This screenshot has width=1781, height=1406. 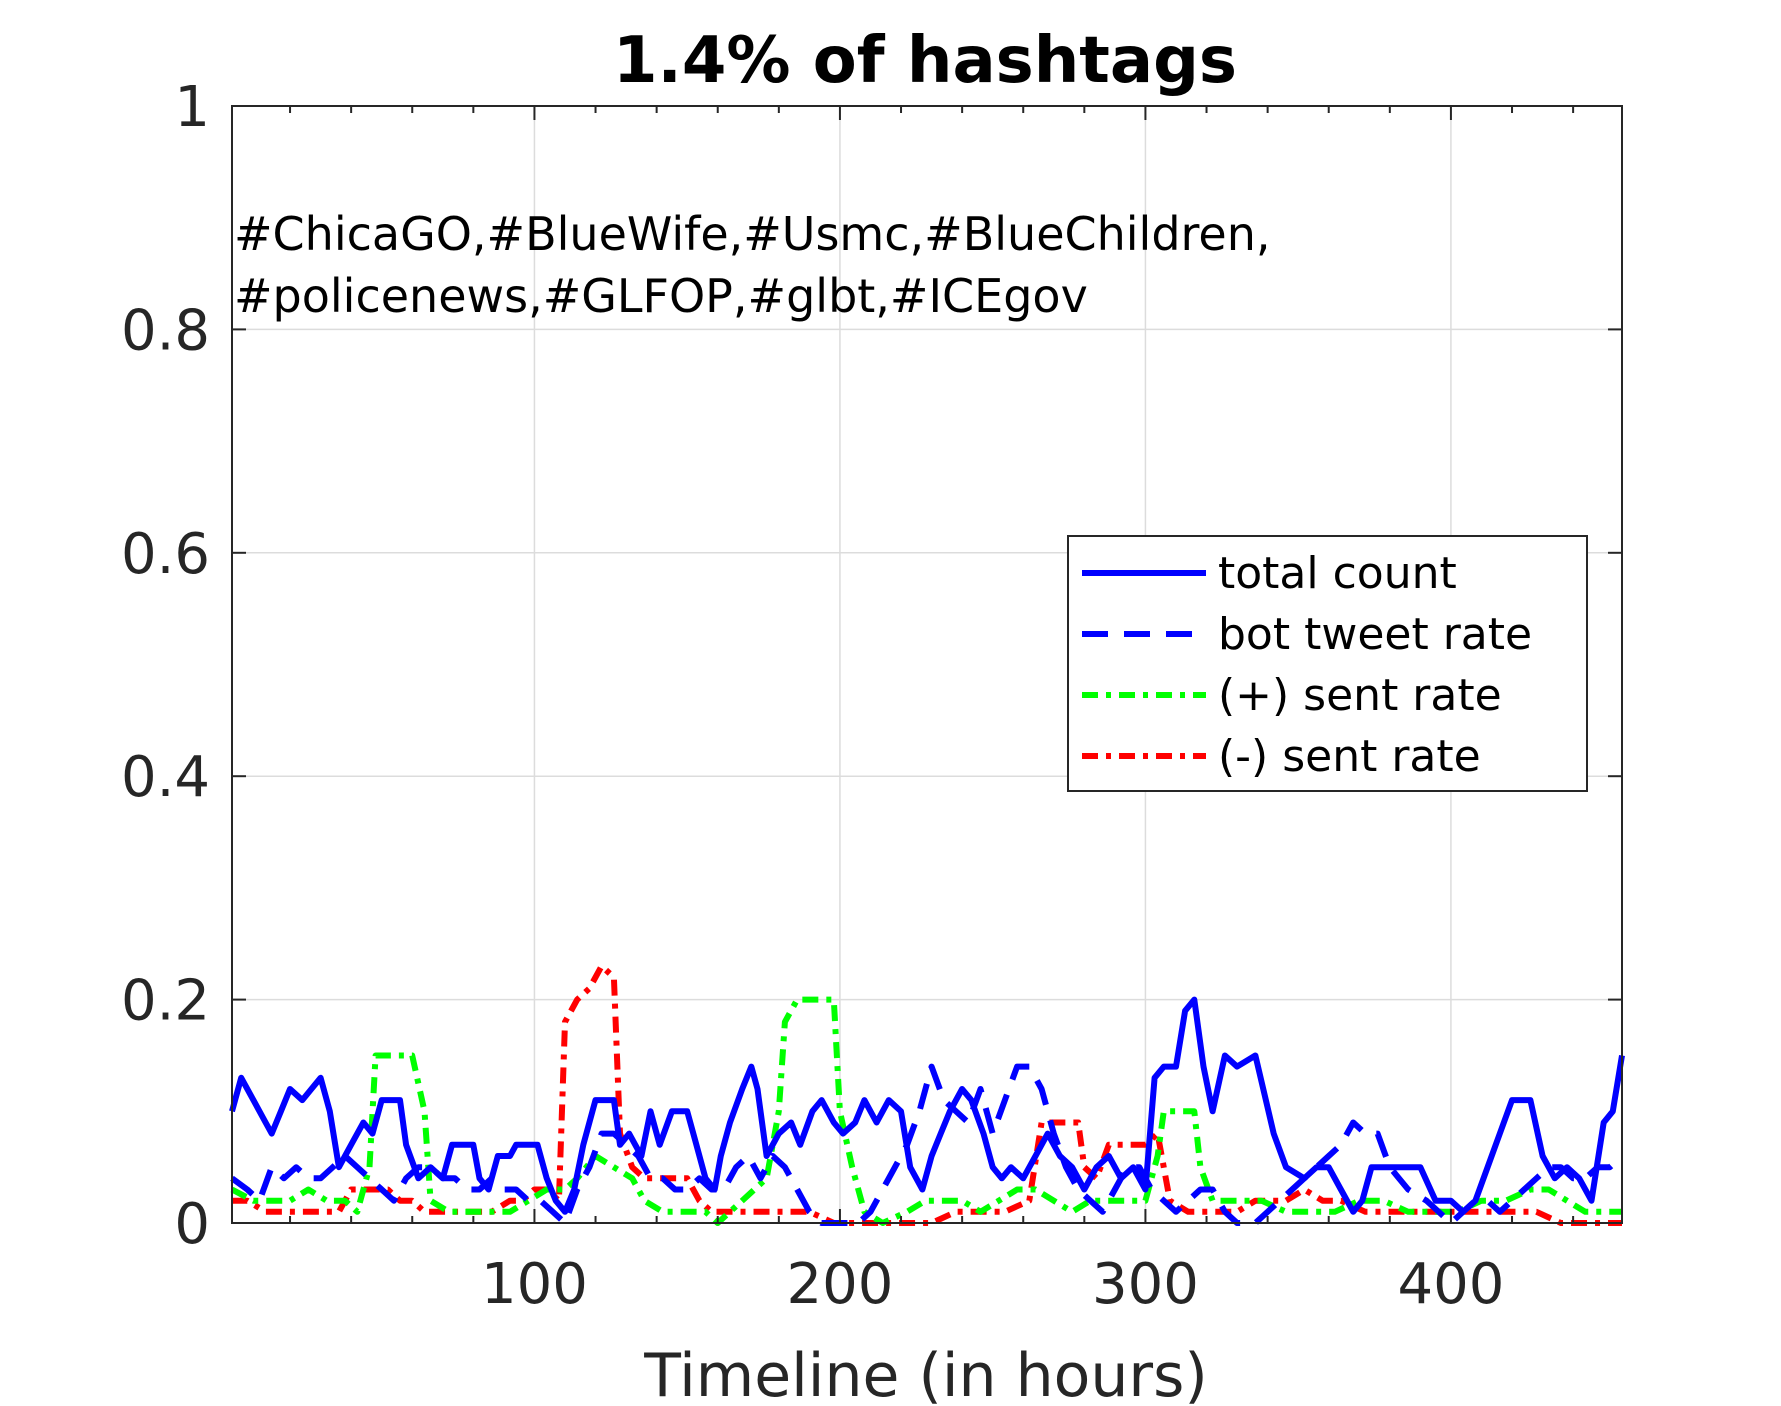 What do you see at coordinates (925, 1373) in the screenshot?
I see `x-axis-label: Timeline (in hours)` at bounding box center [925, 1373].